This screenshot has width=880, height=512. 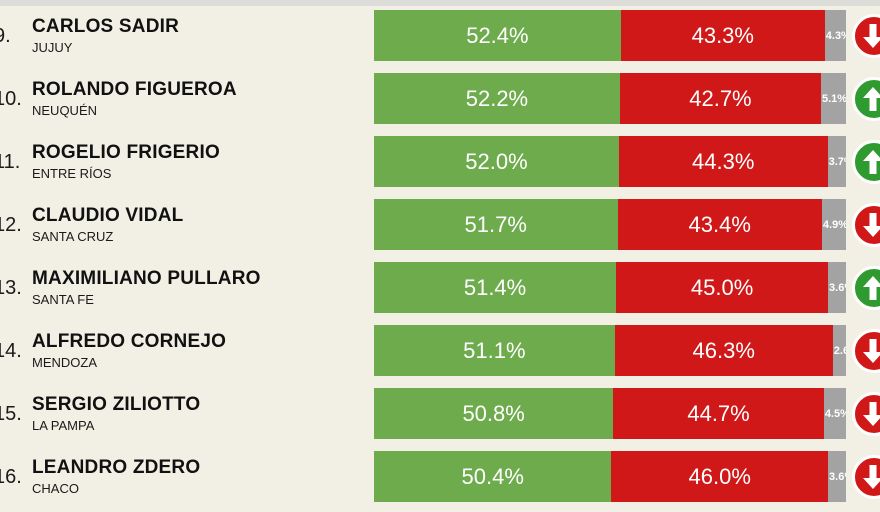 What do you see at coordinates (497, 35) in the screenshot?
I see `approve-segment: 52.4%` at bounding box center [497, 35].